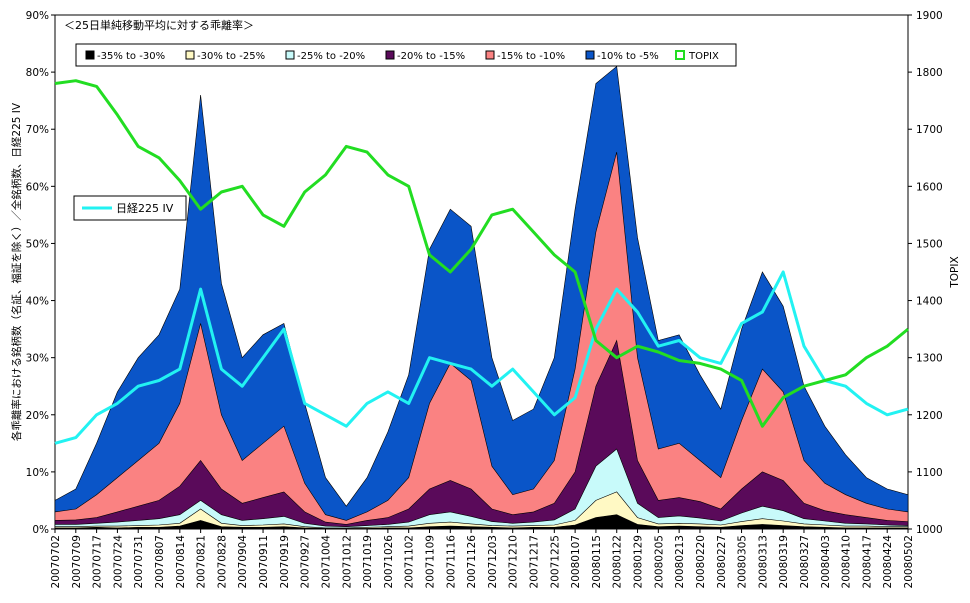 The image size is (970, 603). I want to click on chart-title-box: ＜25日単純移動平均に対する乖離率＞, so click(162, 25).